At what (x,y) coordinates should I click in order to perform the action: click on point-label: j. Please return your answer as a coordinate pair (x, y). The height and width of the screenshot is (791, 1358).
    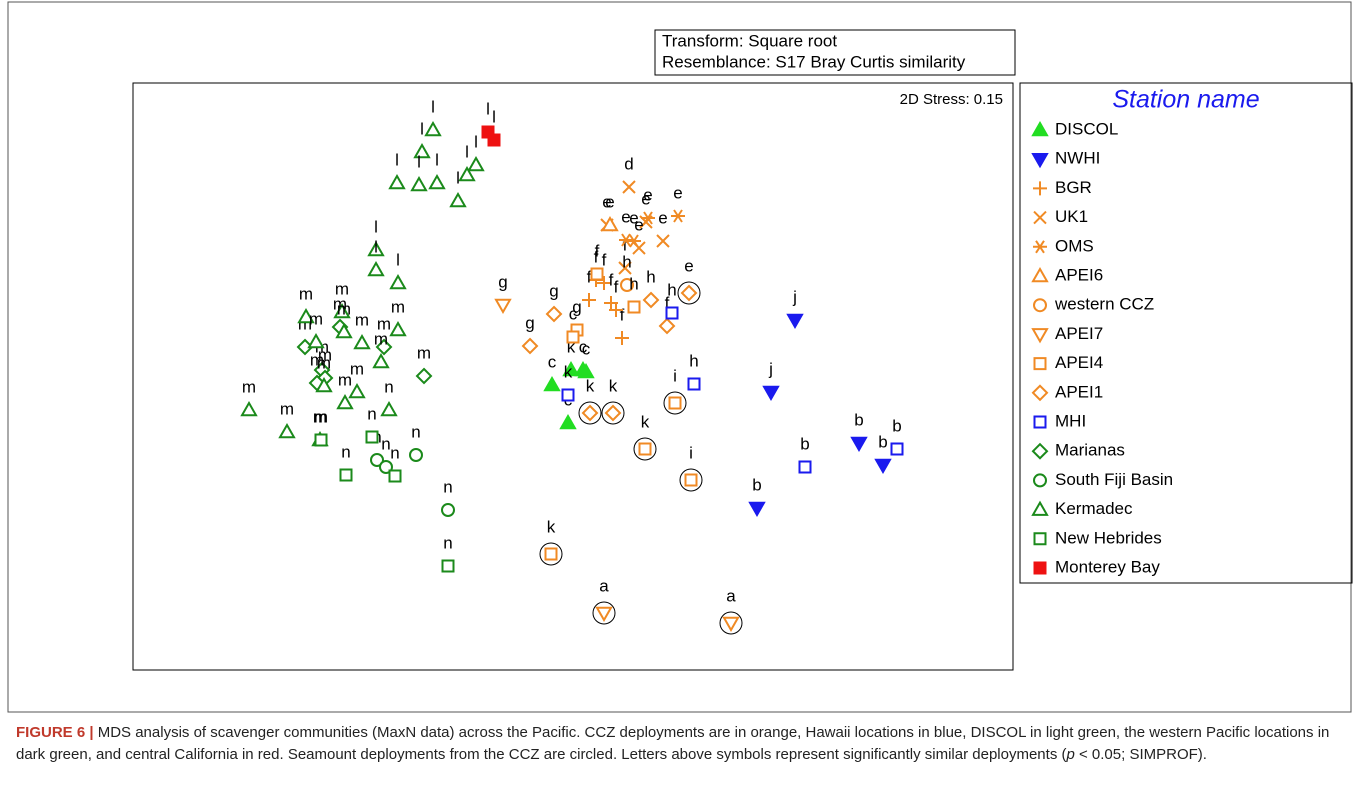
    Looking at the image, I should click on (794, 296).